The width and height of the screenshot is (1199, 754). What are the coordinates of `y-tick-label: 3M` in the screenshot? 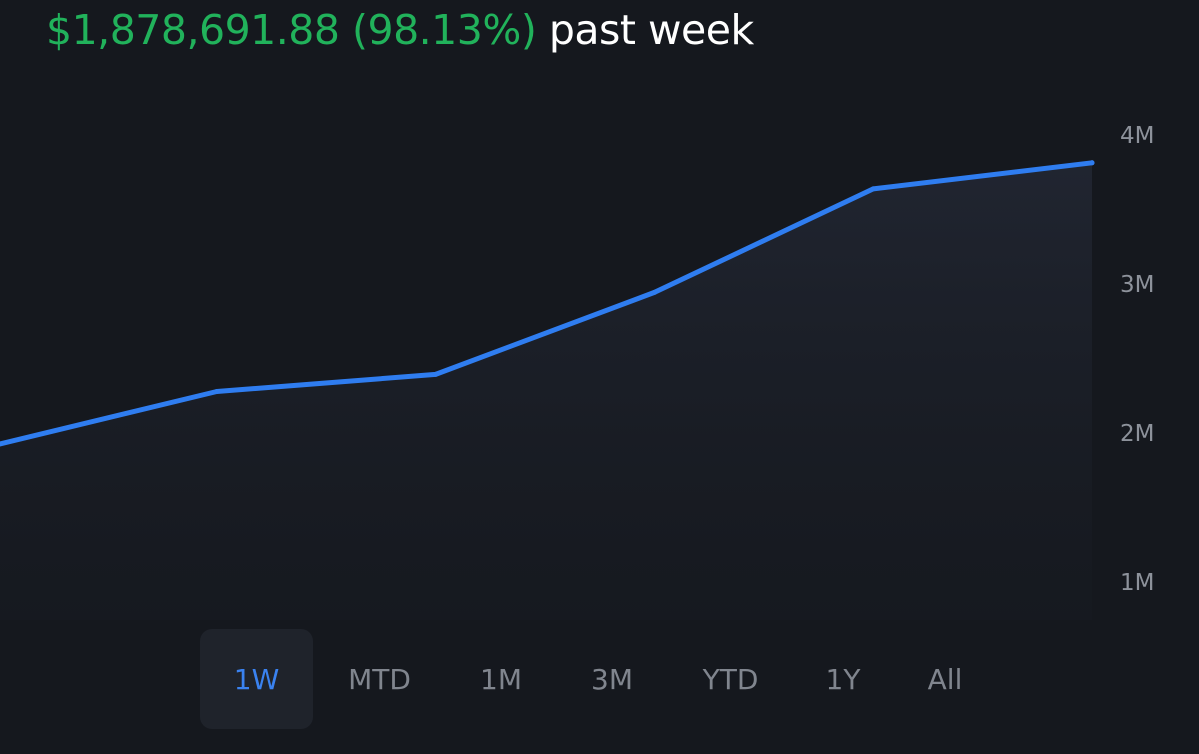 It's located at (1137, 285).